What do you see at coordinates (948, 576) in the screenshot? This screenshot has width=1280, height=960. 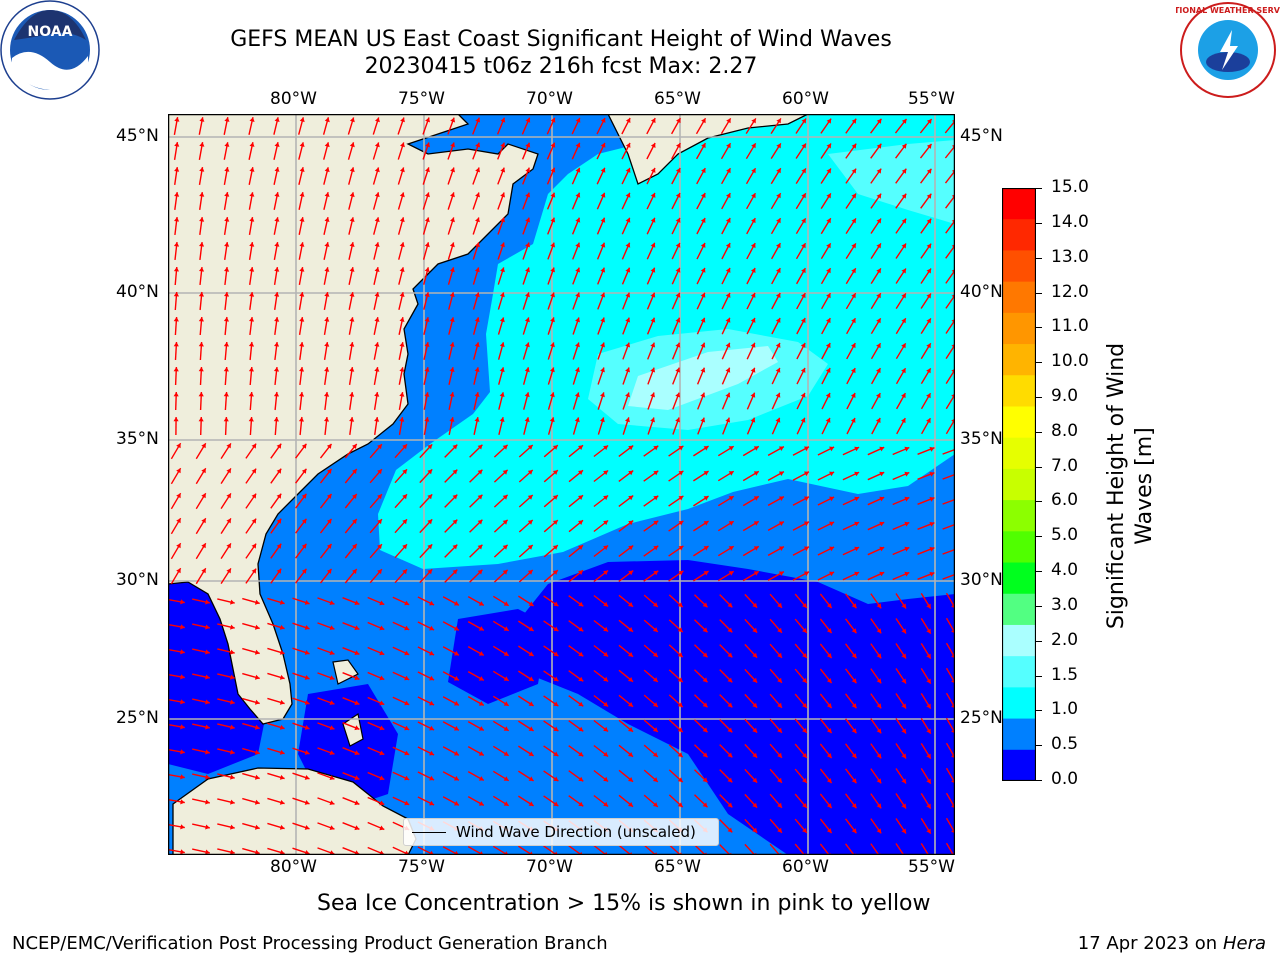 I see `wind-wave-arrow` at bounding box center [948, 576].